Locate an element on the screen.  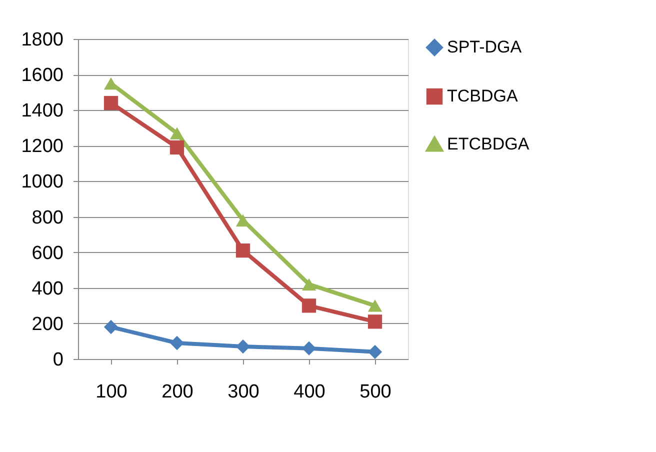
y-tick-label: 600 is located at coordinates (48, 253).